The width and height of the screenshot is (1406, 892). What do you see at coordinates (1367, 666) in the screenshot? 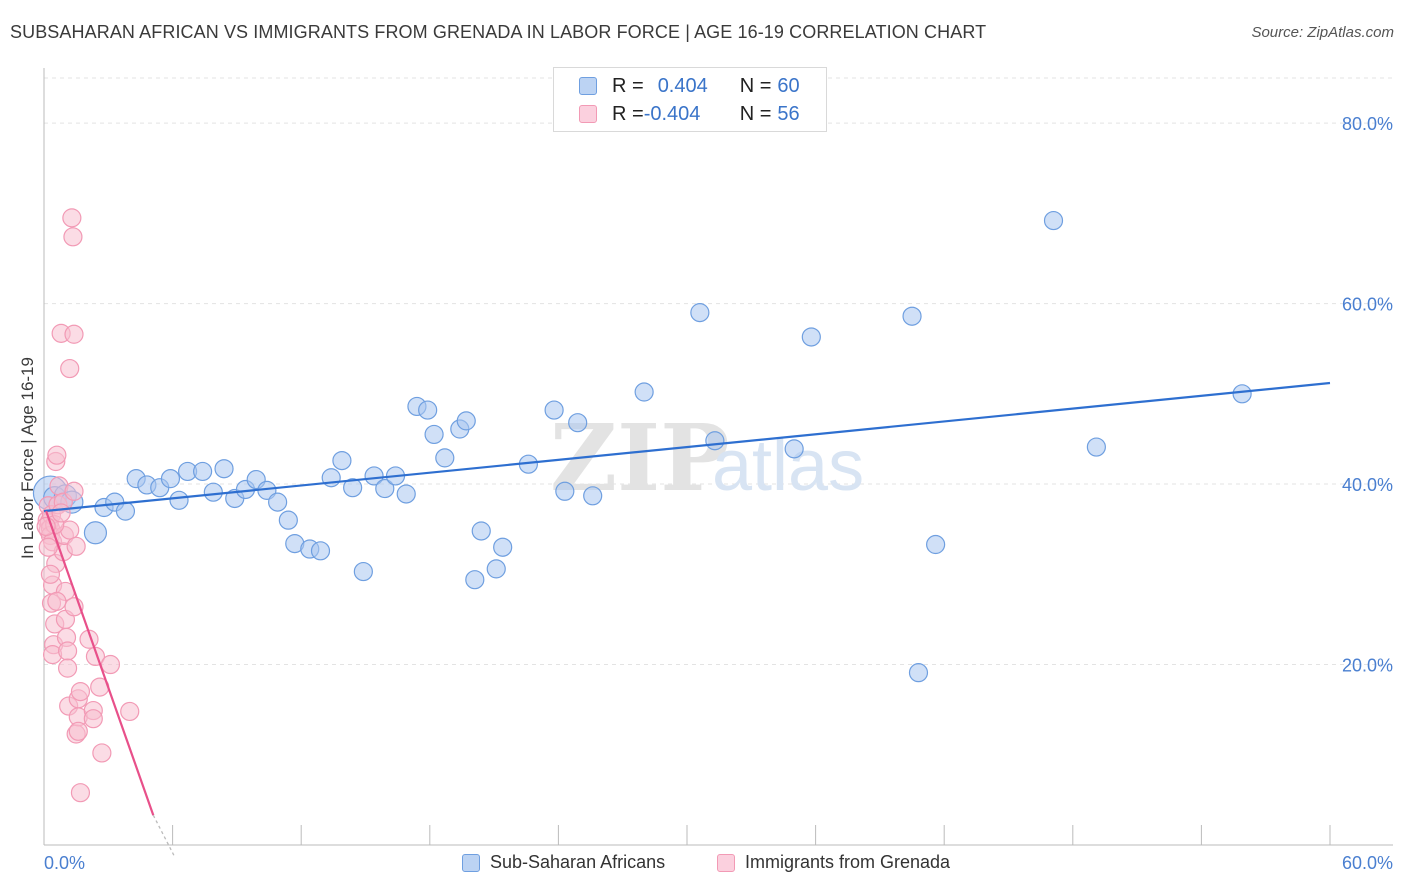
I see `y-tick-label: 20.0%` at bounding box center [1367, 666].